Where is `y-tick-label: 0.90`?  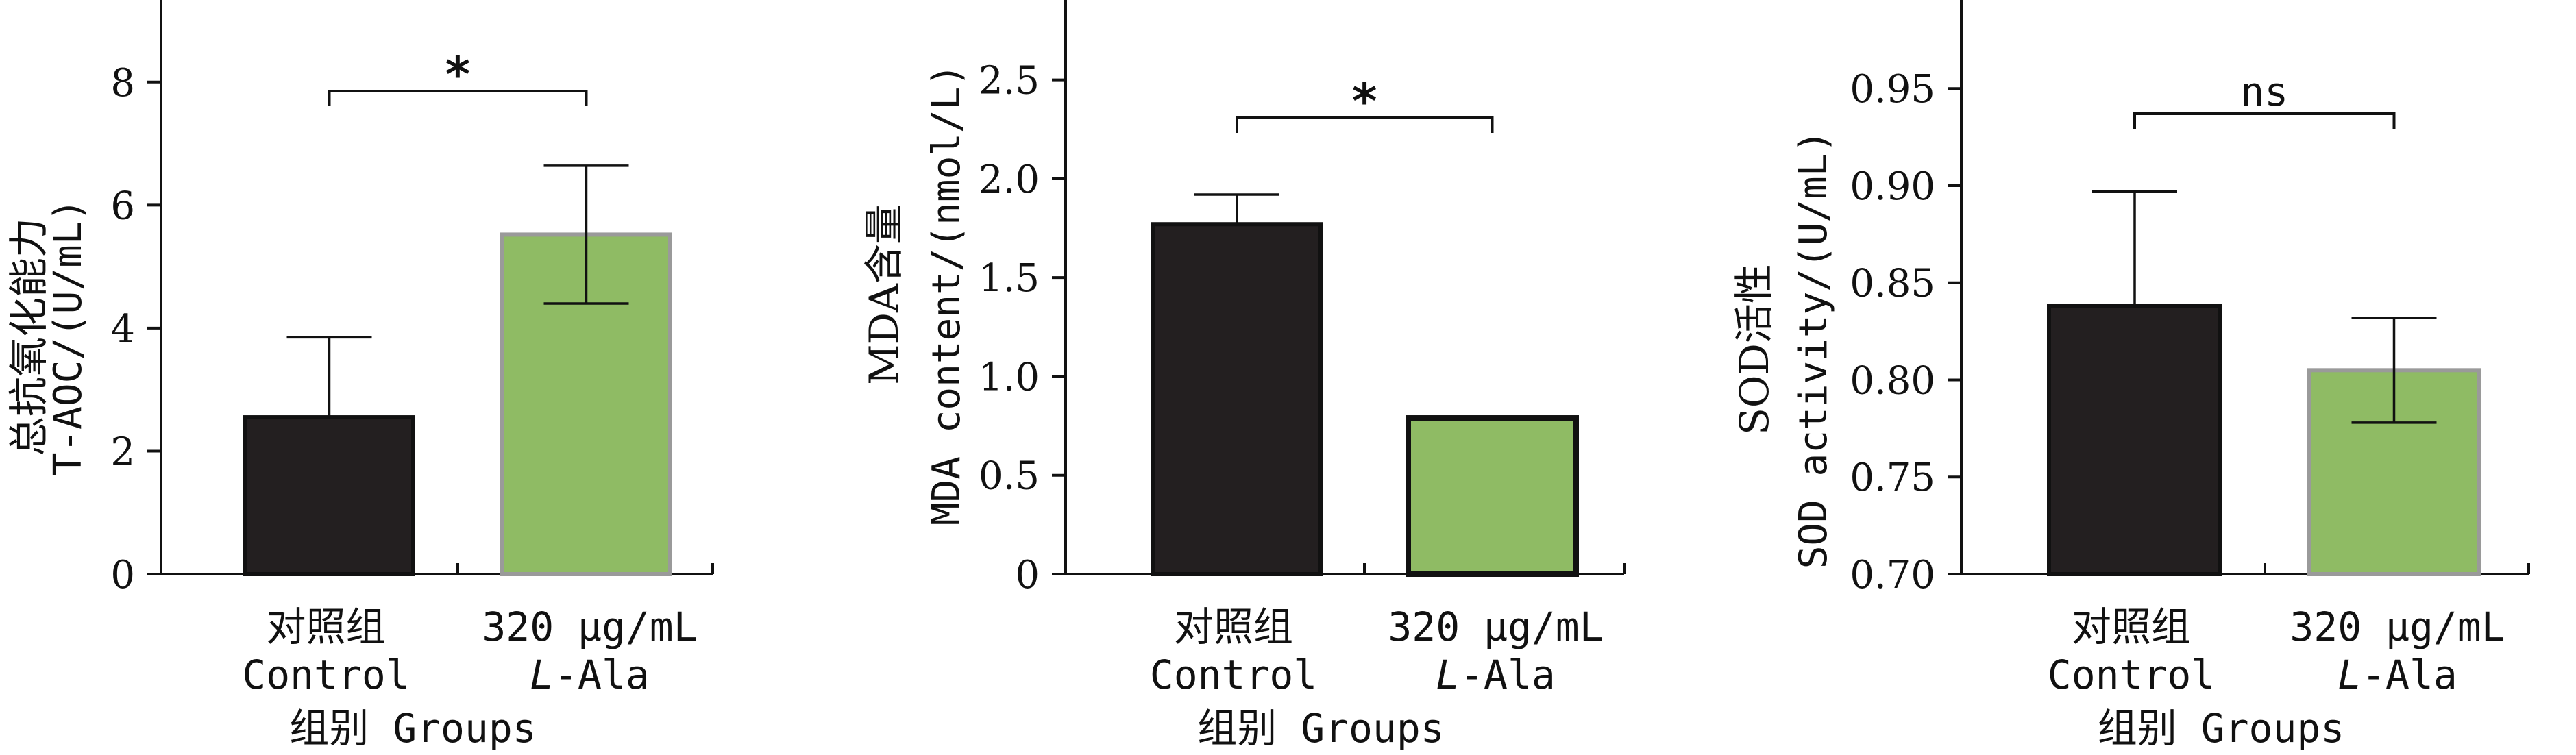
y-tick-label: 0.90 is located at coordinates (1893, 186).